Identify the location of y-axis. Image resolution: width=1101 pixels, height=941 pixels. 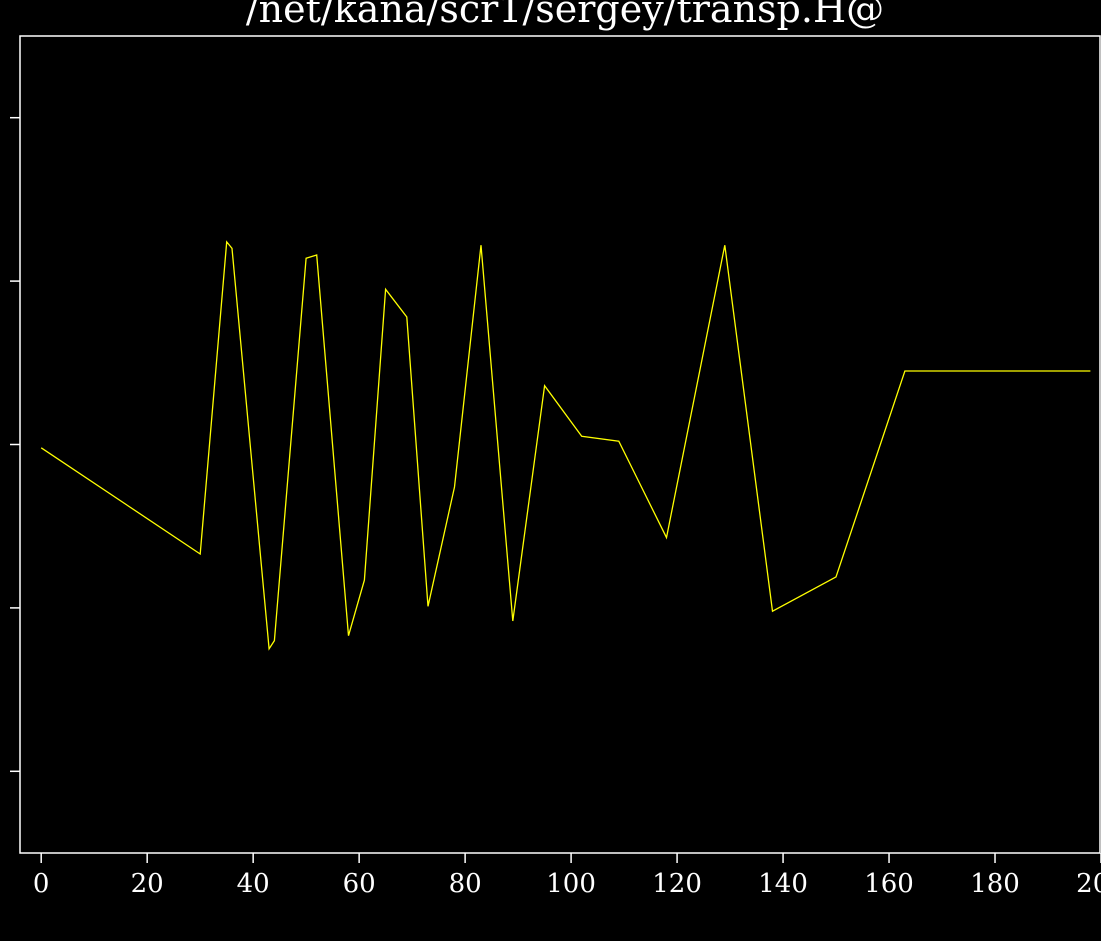
(15, 444).